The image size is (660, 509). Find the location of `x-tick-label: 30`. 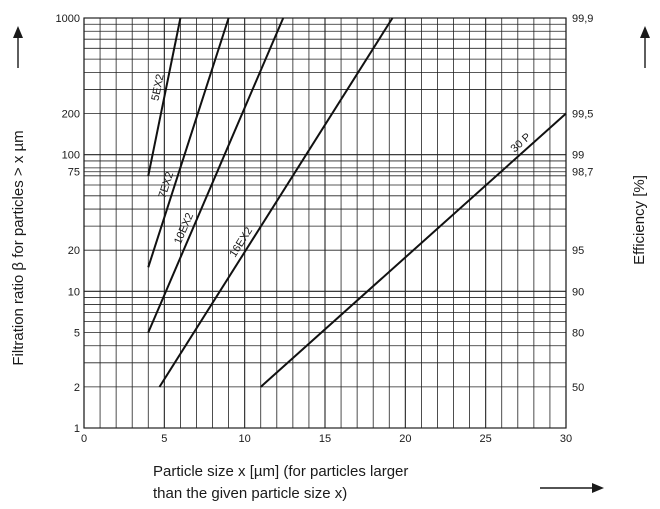

x-tick-label: 30 is located at coordinates (566, 439).